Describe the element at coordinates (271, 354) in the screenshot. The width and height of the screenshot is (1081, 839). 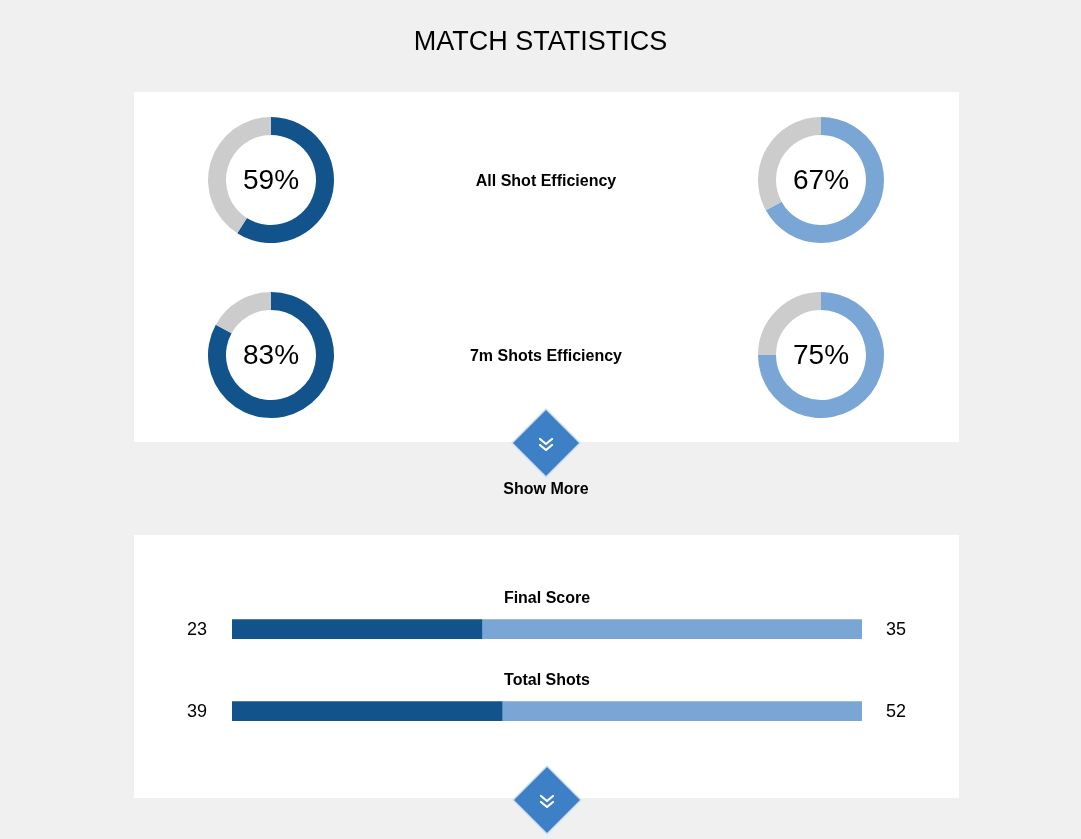
I see `data-label: 83%` at that location.